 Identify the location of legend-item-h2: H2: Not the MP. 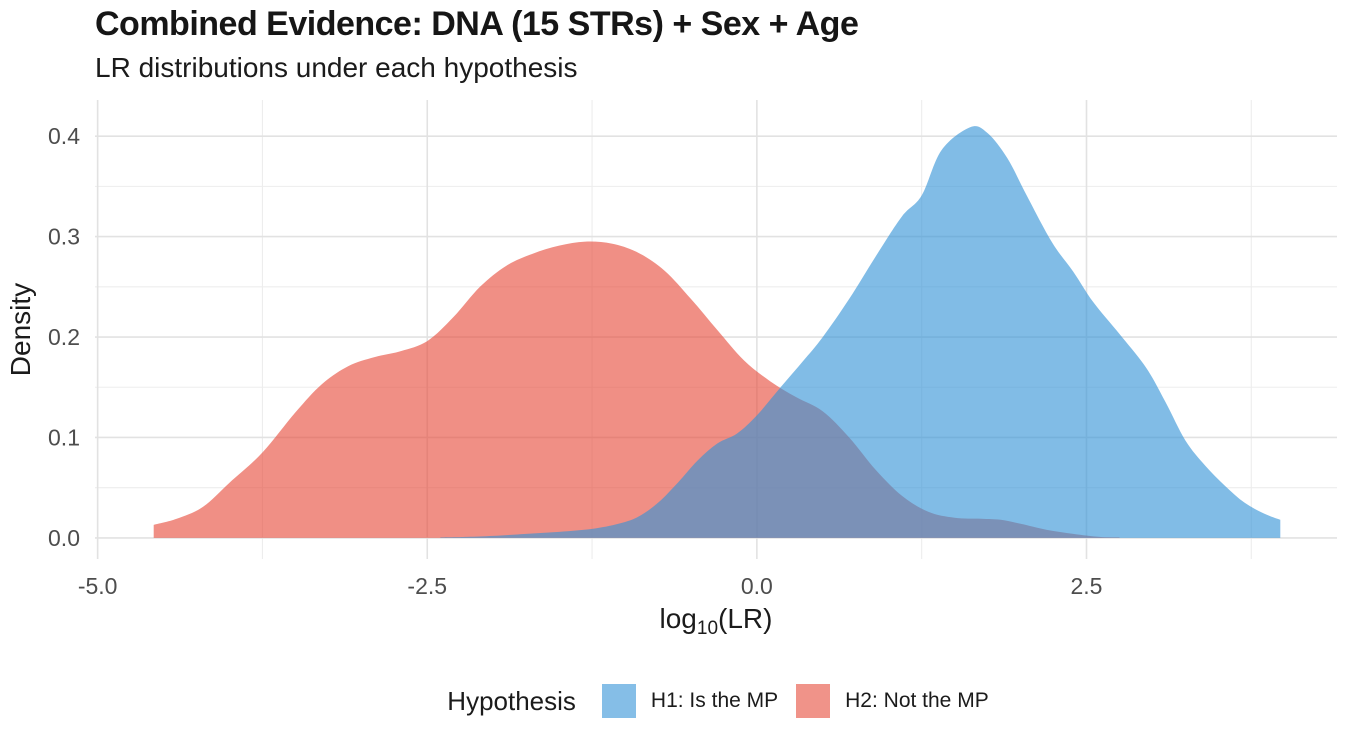
(892, 701).